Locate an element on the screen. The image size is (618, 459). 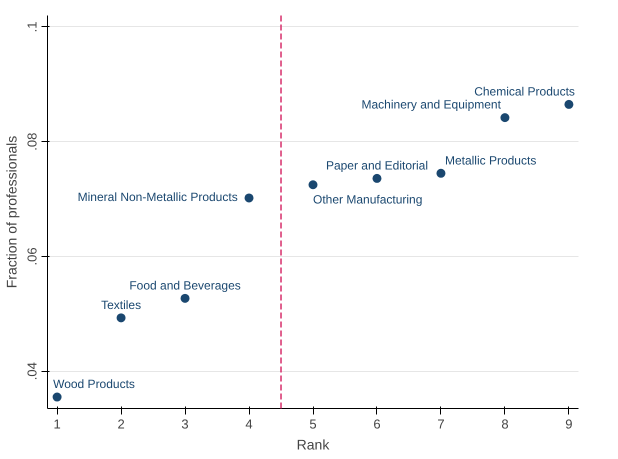
annotation: Paper and Editorial is located at coordinates (377, 165).